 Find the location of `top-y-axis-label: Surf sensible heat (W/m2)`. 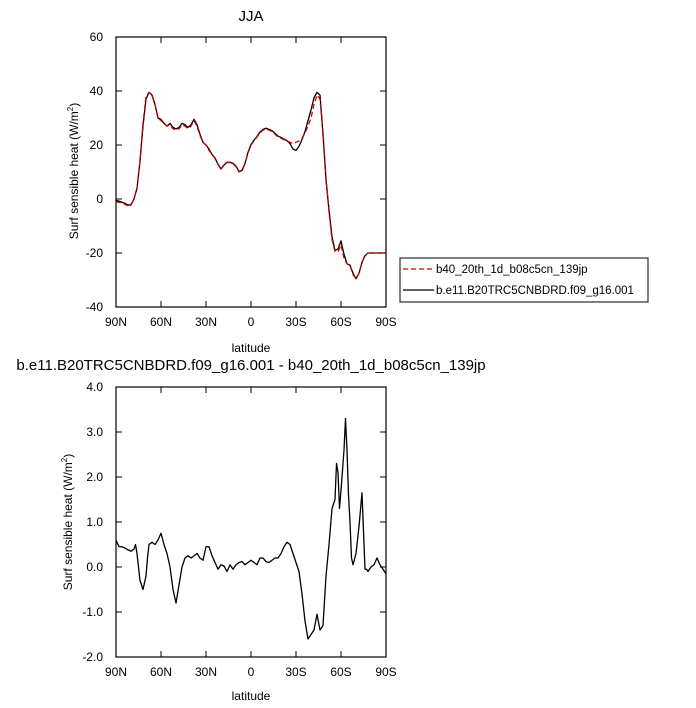

top-y-axis-label: Surf sensible heat (W/m2) is located at coordinates (73, 171).